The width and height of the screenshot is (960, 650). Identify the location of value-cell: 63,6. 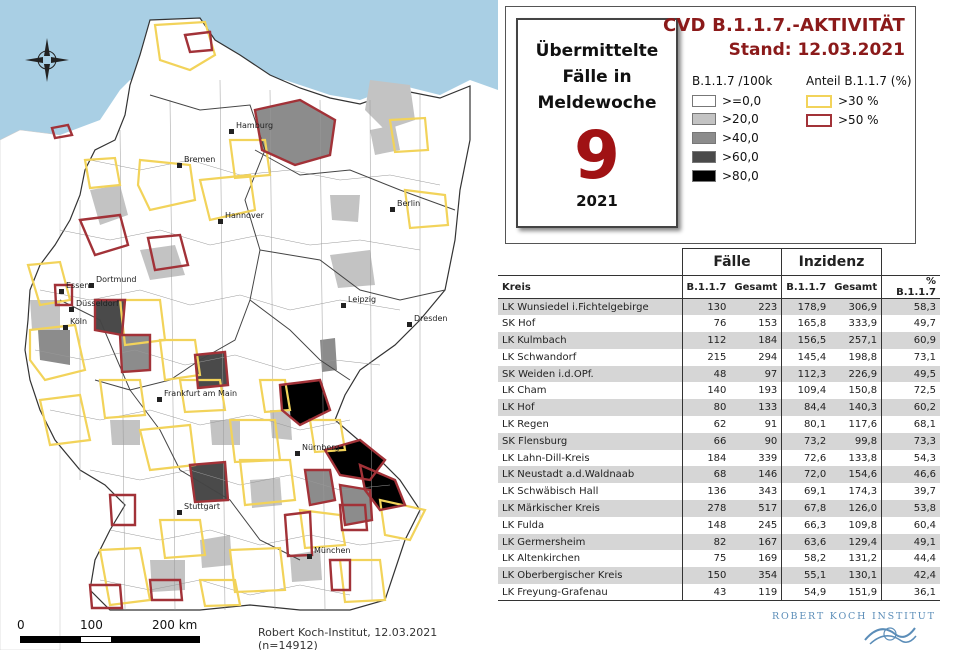
(806, 542).